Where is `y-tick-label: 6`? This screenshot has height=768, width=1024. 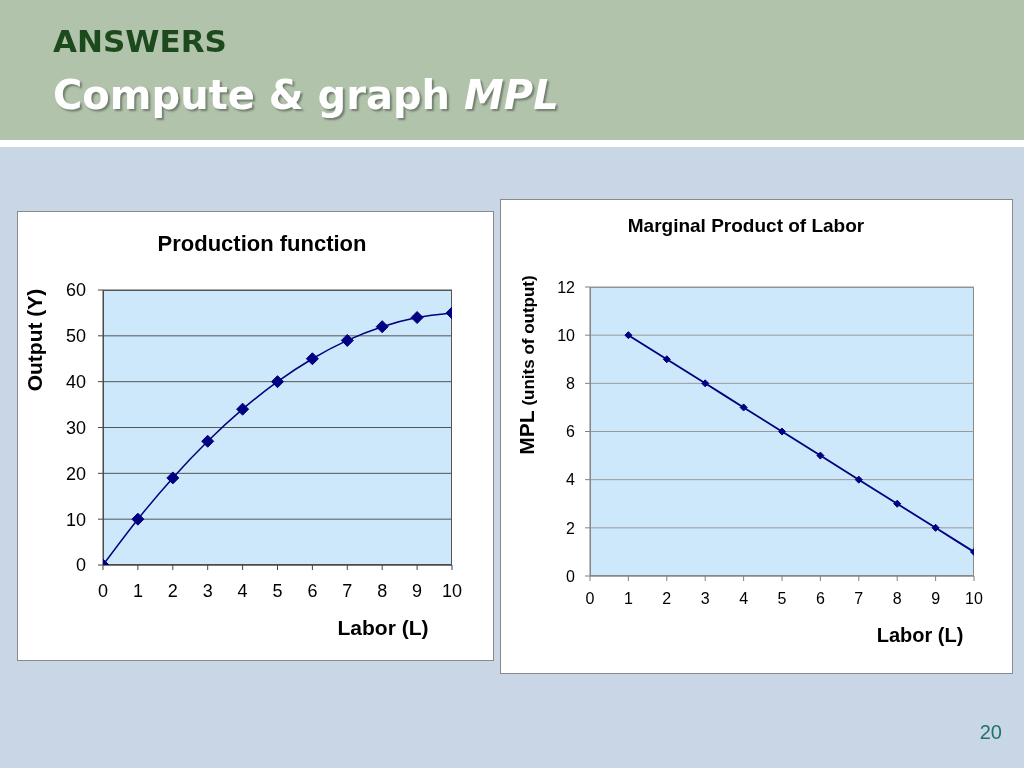 y-tick-label: 6 is located at coordinates (571, 432).